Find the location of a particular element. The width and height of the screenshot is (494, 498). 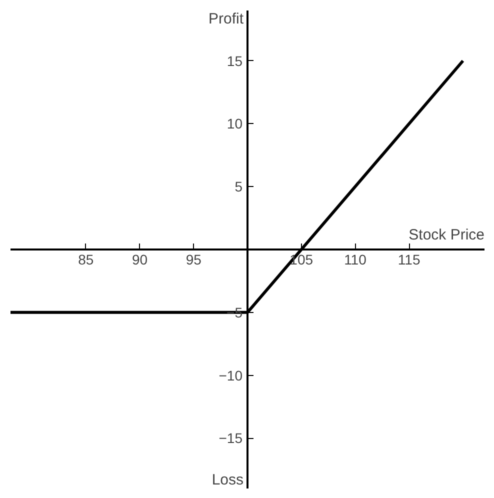

x-tick-label: 85 is located at coordinates (86, 260).